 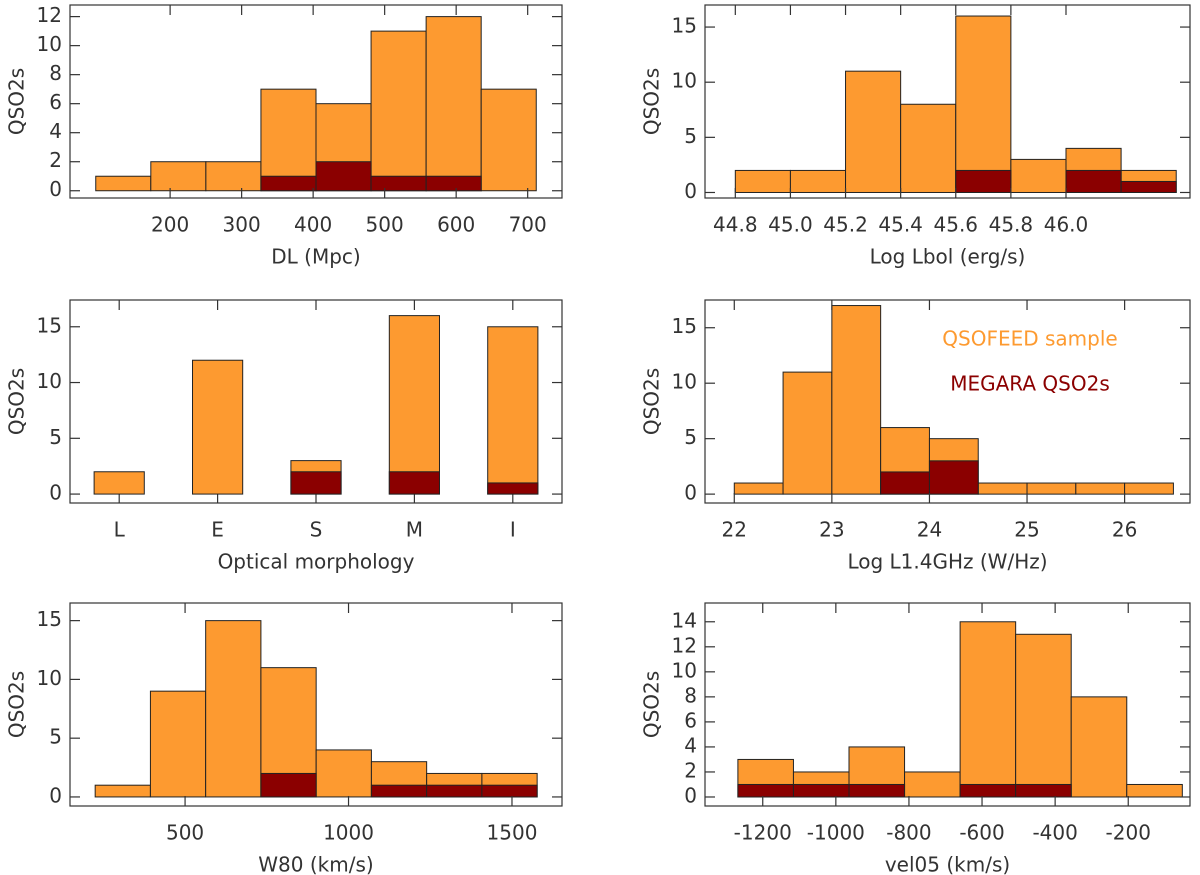 What do you see at coordinates (1030, 384) in the screenshot?
I see `legend-entry: MEGARA QSO2s` at bounding box center [1030, 384].